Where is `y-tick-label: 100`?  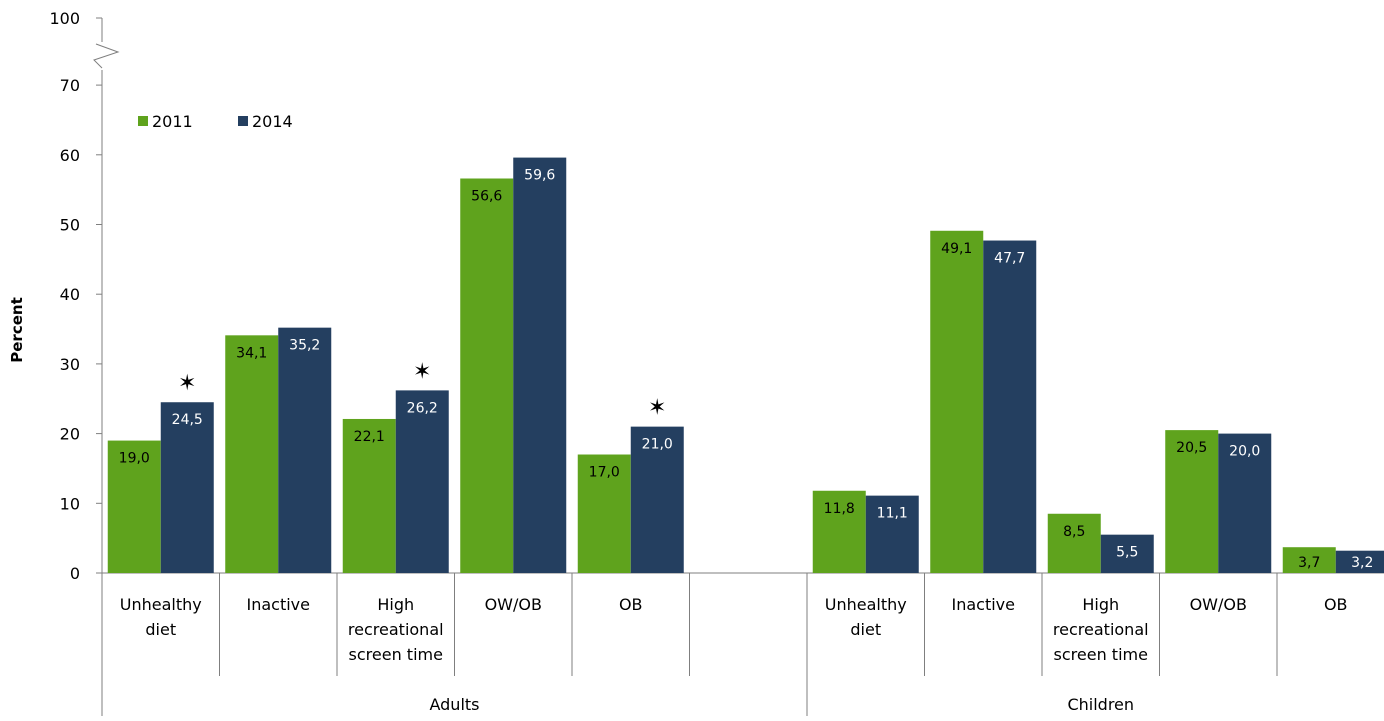
y-tick-label: 100 is located at coordinates (64, 18).